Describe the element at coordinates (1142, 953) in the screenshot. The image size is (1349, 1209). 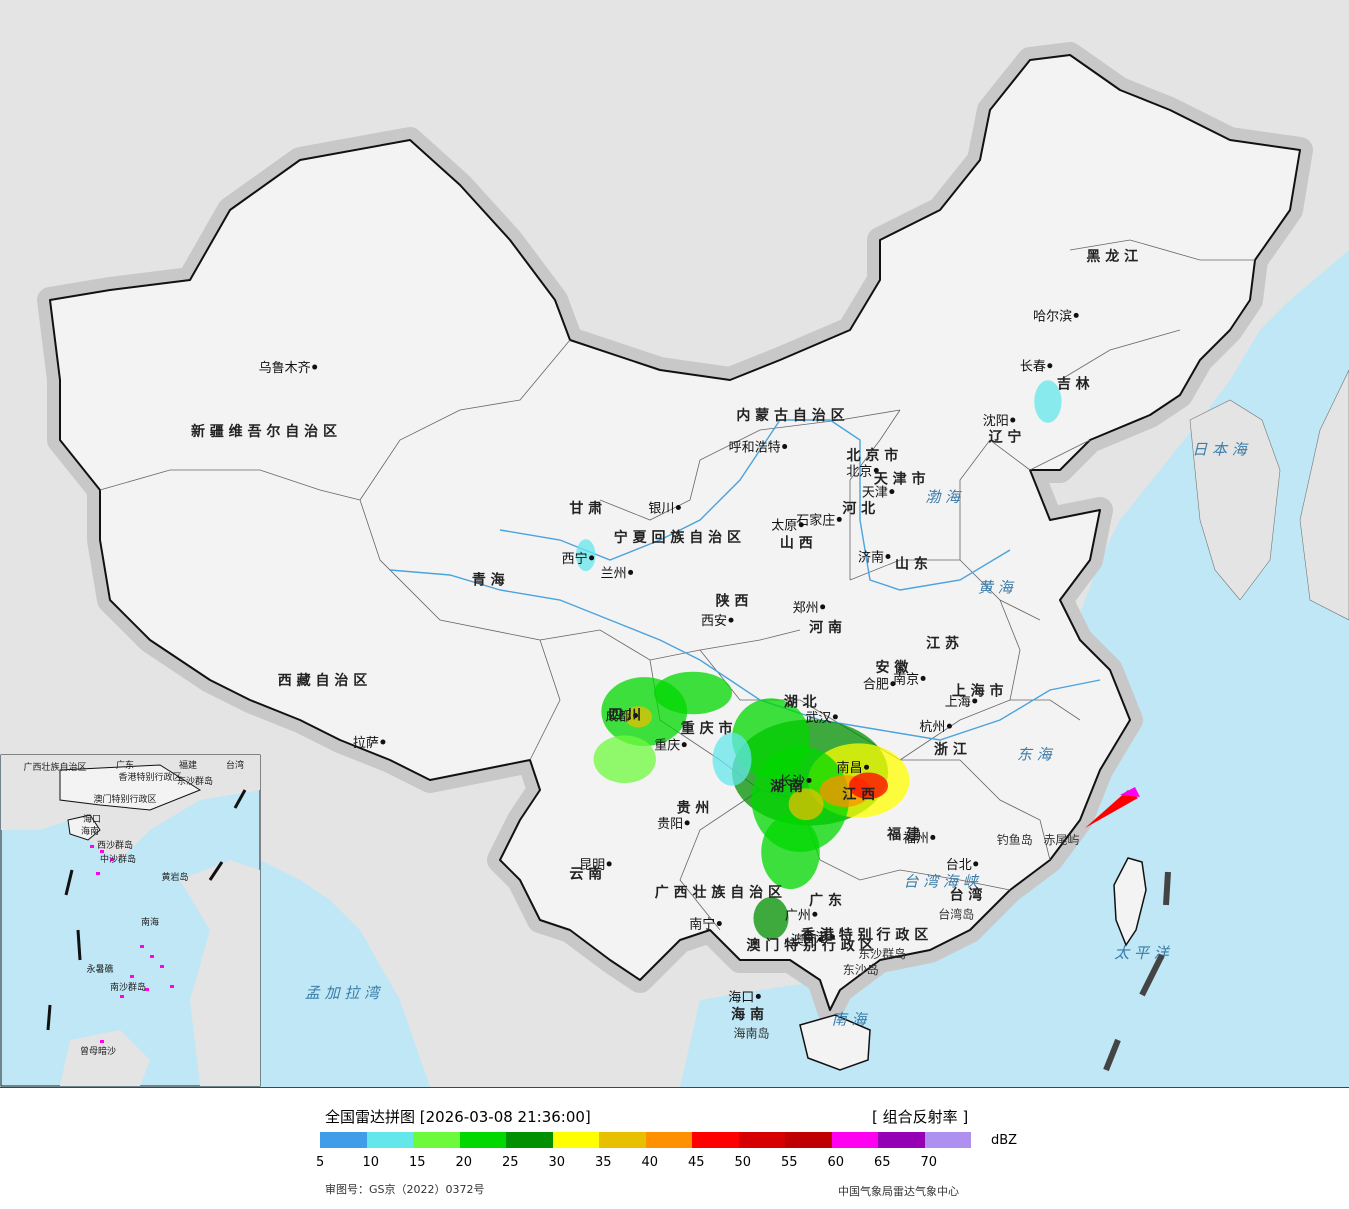
I see `sea-label: 太 平 洋` at that location.